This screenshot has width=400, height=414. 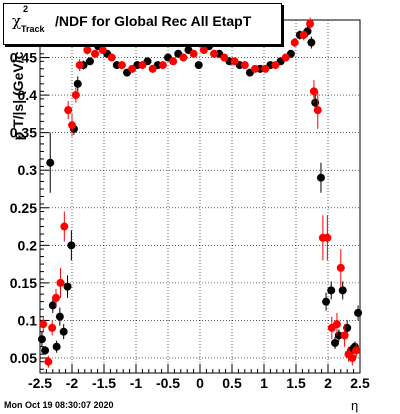 What do you see at coordinates (296, 383) in the screenshot?
I see `x-tick-label: 1.5` at bounding box center [296, 383].